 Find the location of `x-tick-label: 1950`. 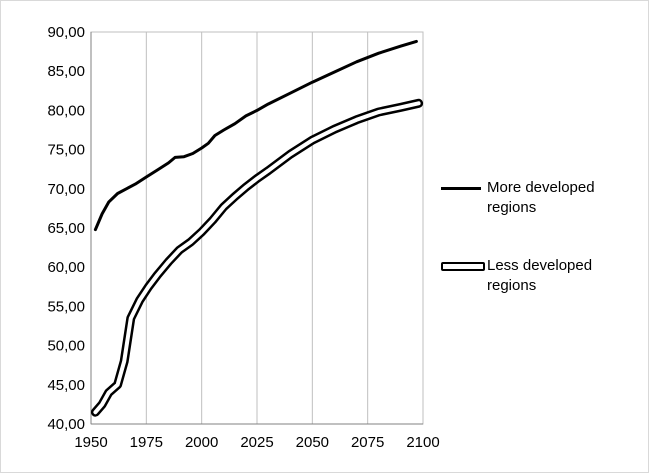

x-tick-label: 1950 is located at coordinates (90, 442).